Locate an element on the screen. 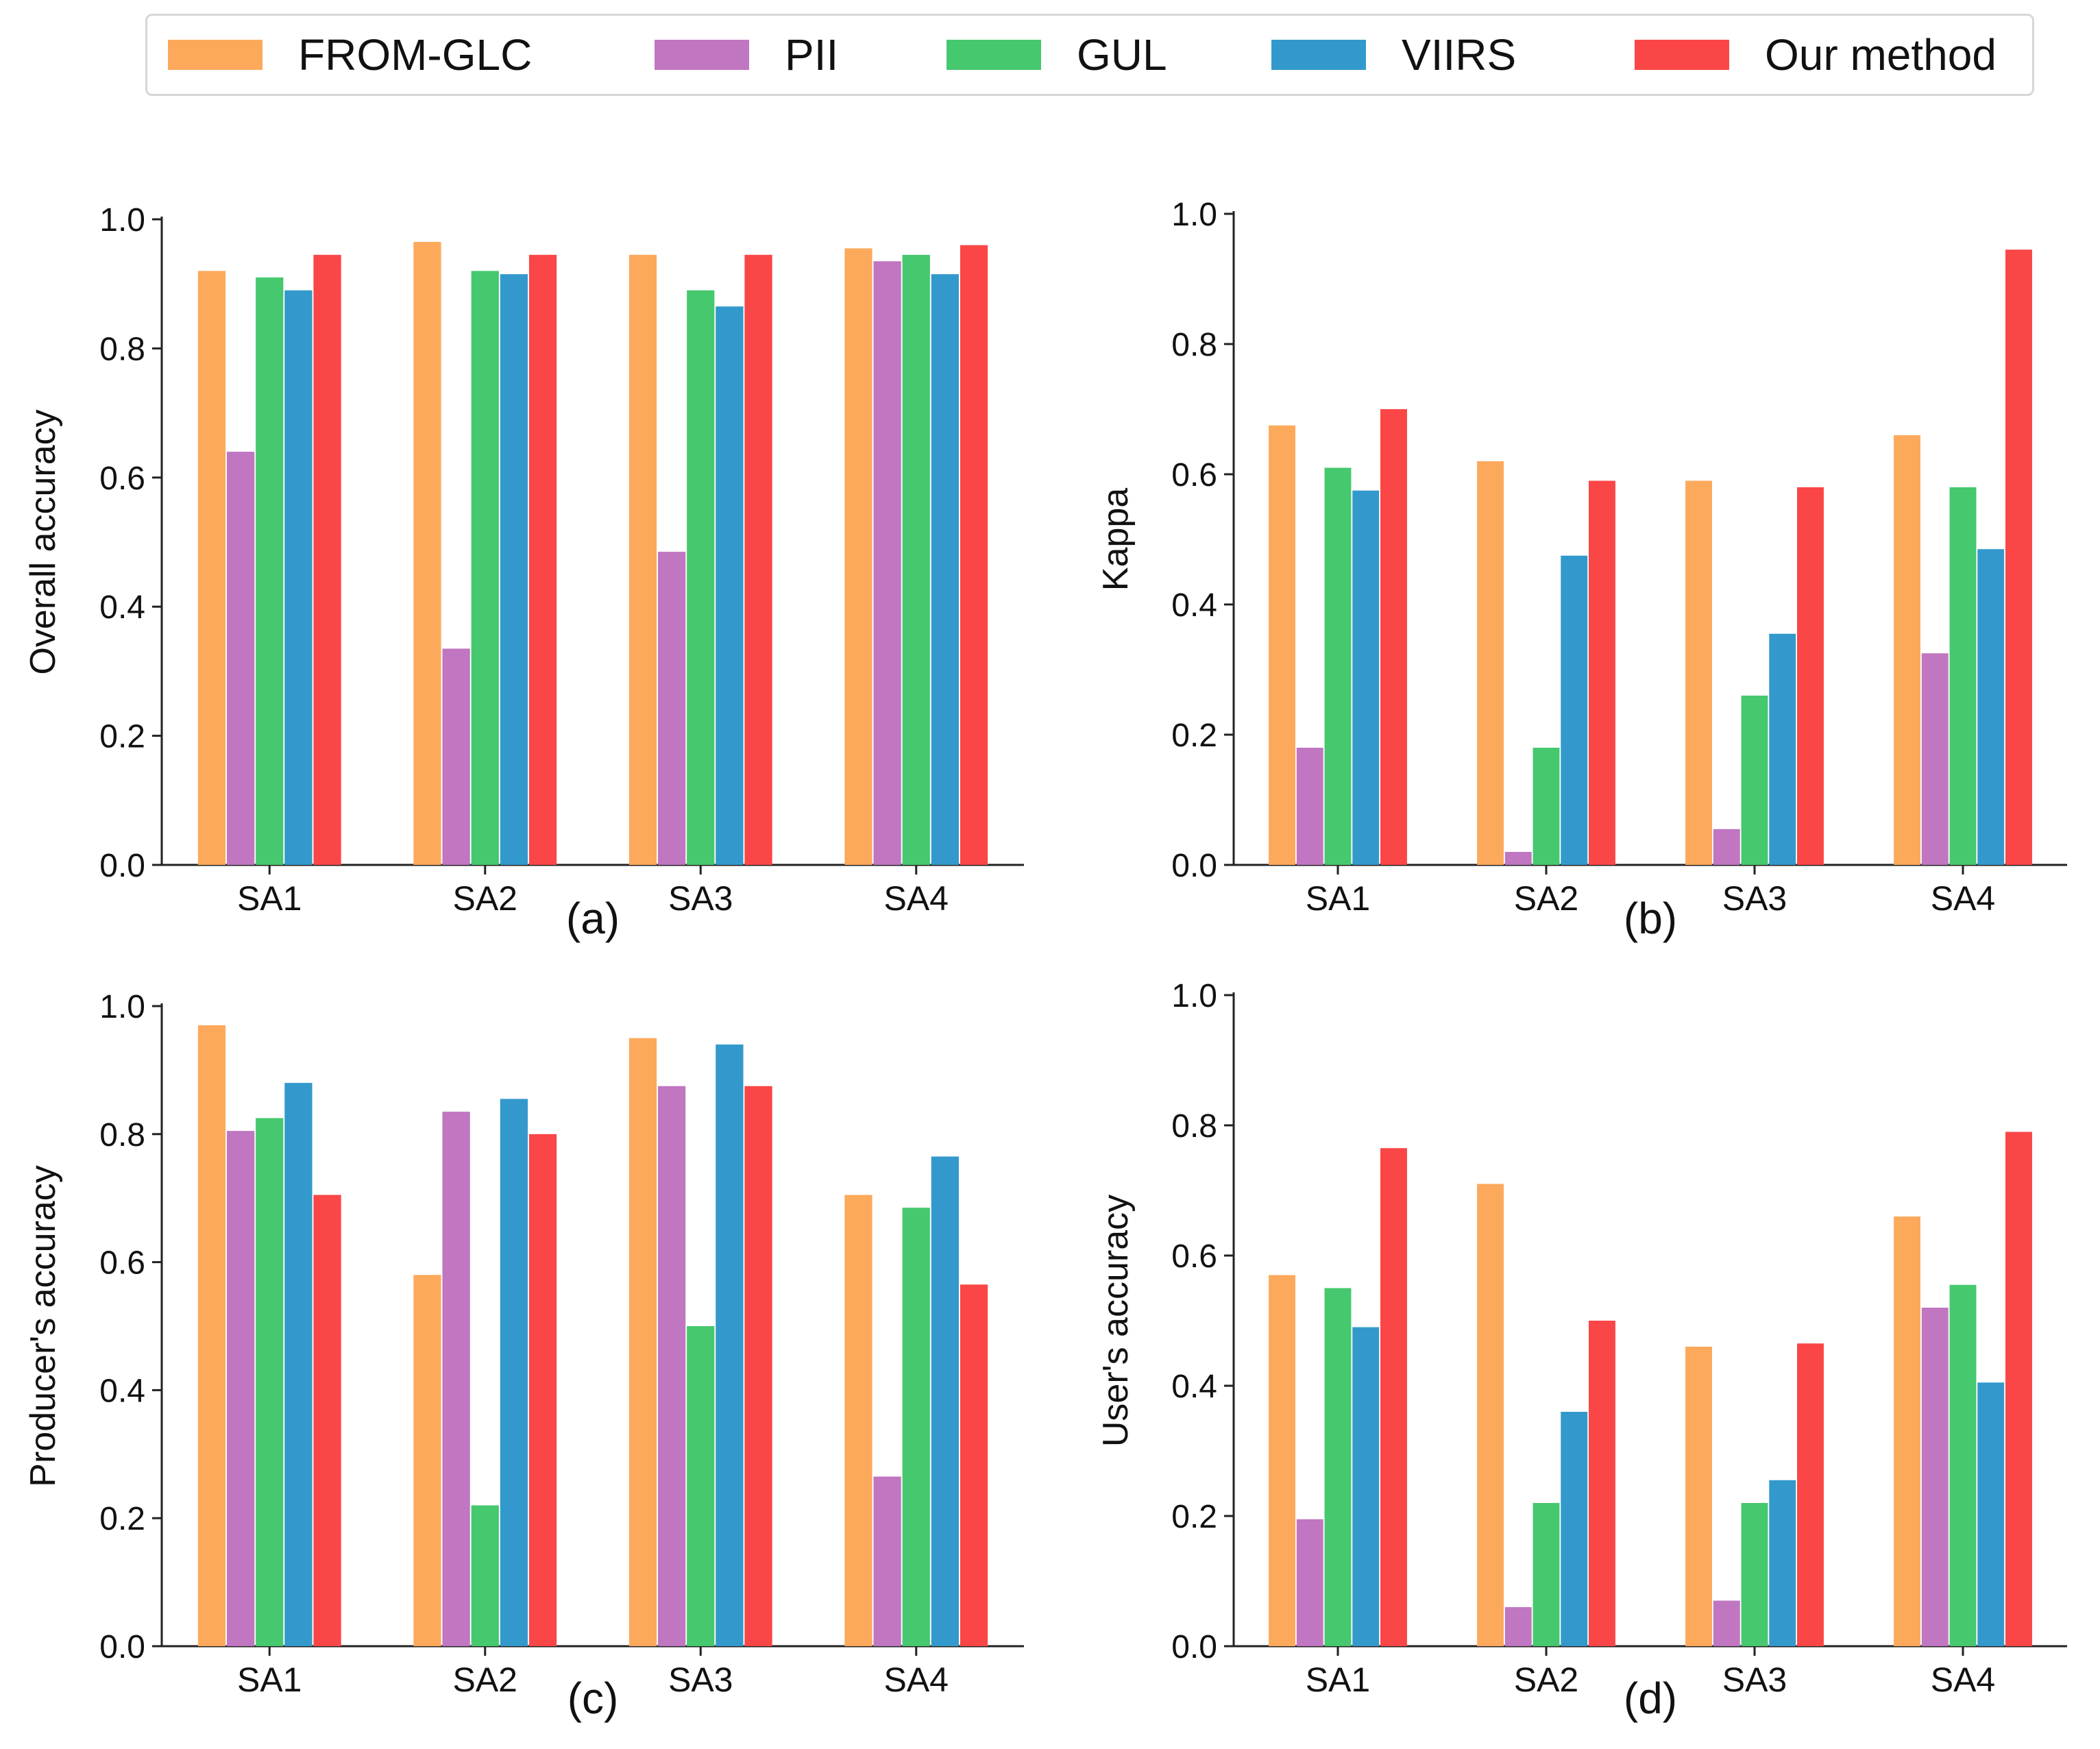  legend-item-gul: GUL is located at coordinates (1057, 55).